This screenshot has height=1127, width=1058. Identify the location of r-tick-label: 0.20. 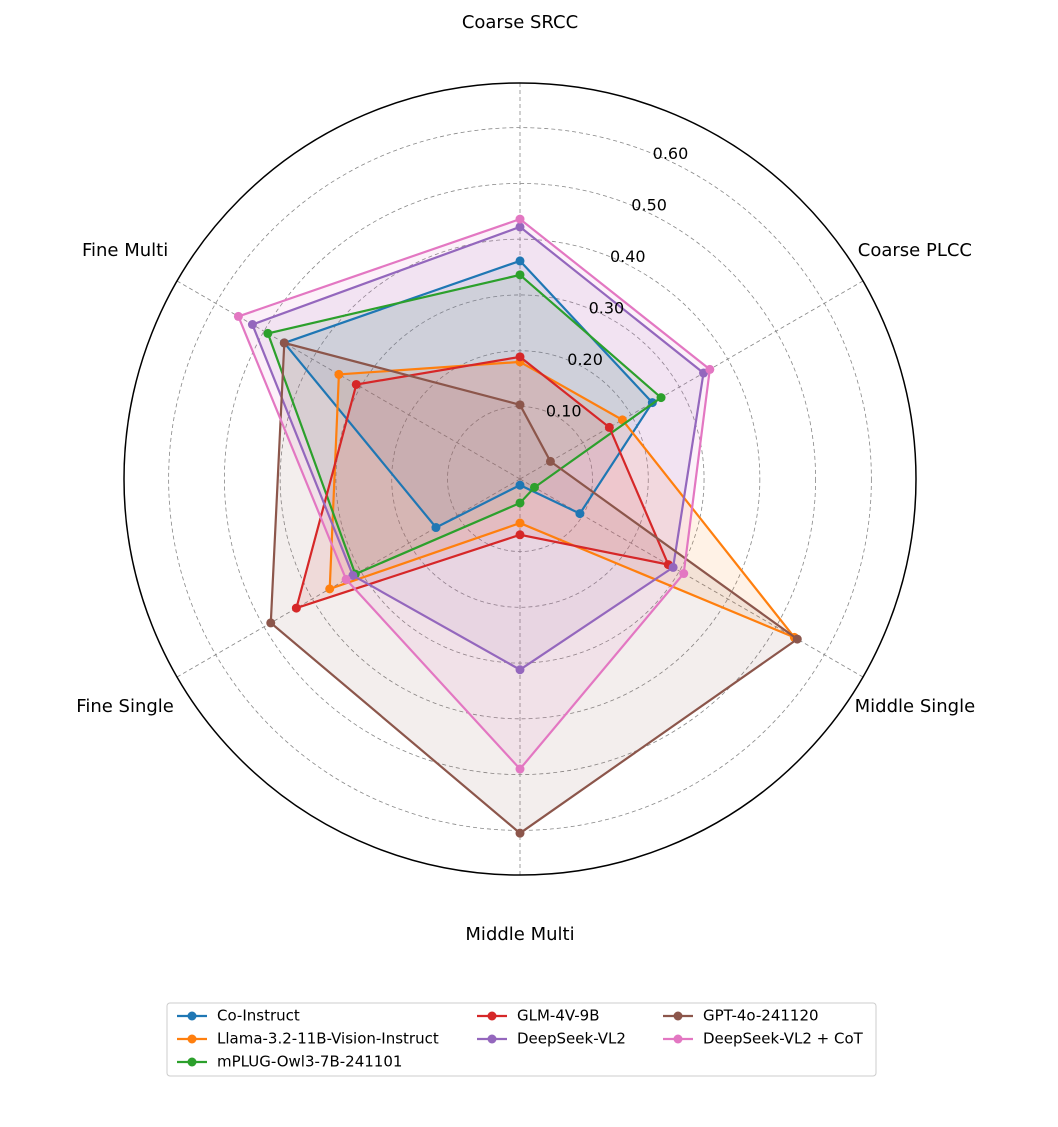
(585, 359).